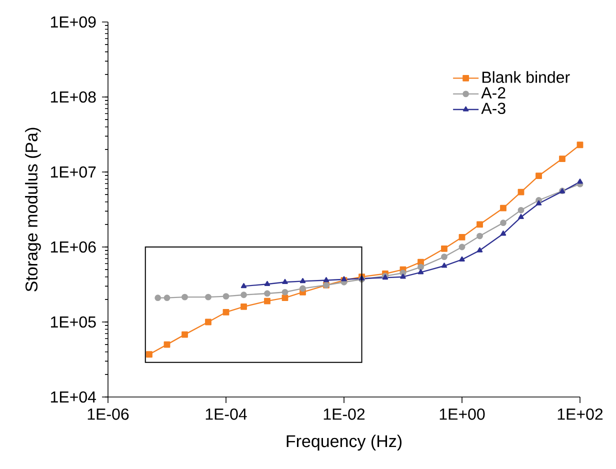  Describe the element at coordinates (73, 172) in the screenshot. I see `y-tick-label: 1E+07` at that location.